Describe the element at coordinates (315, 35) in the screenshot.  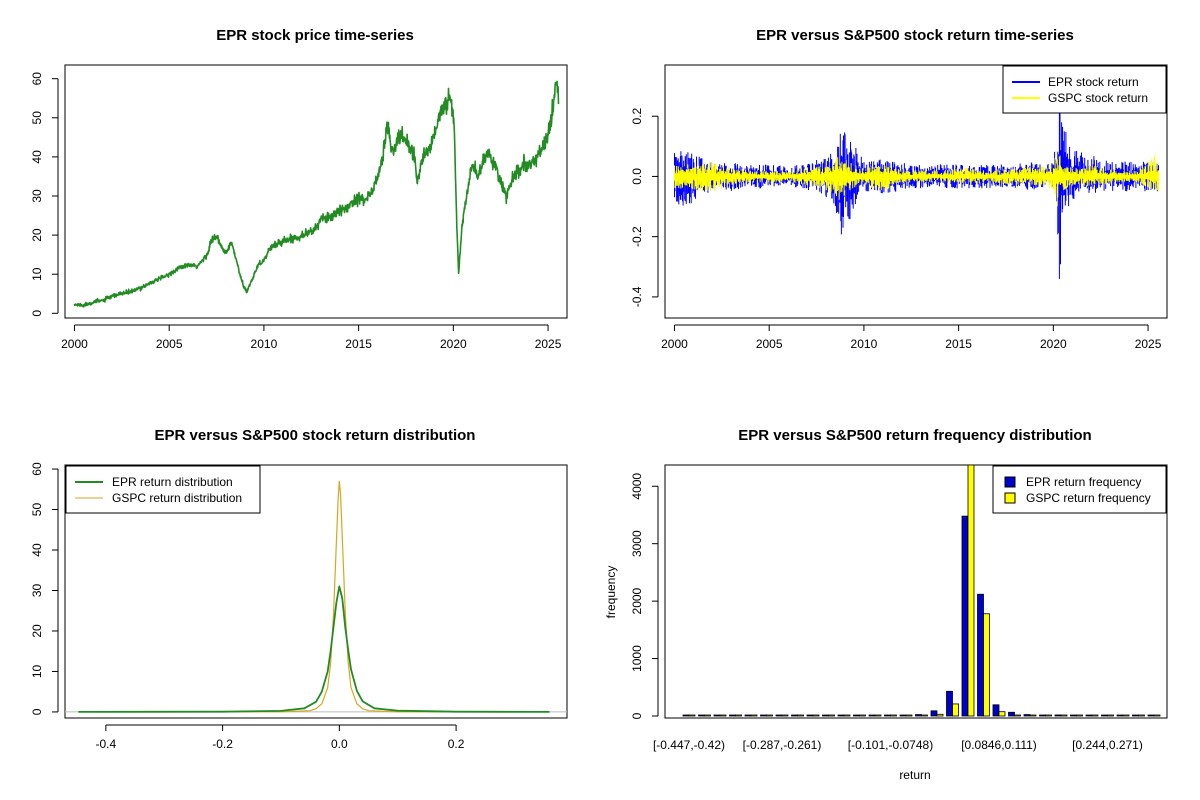
I see `price-chart-title: EPR stock price time-series` at that location.